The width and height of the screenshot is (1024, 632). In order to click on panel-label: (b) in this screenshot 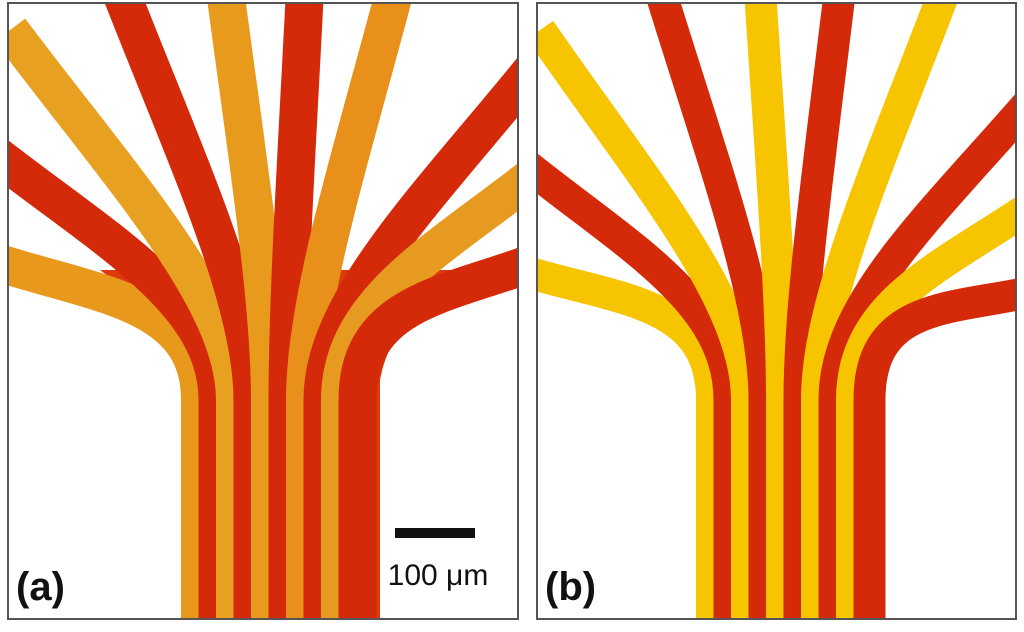, I will do `click(570, 587)`.